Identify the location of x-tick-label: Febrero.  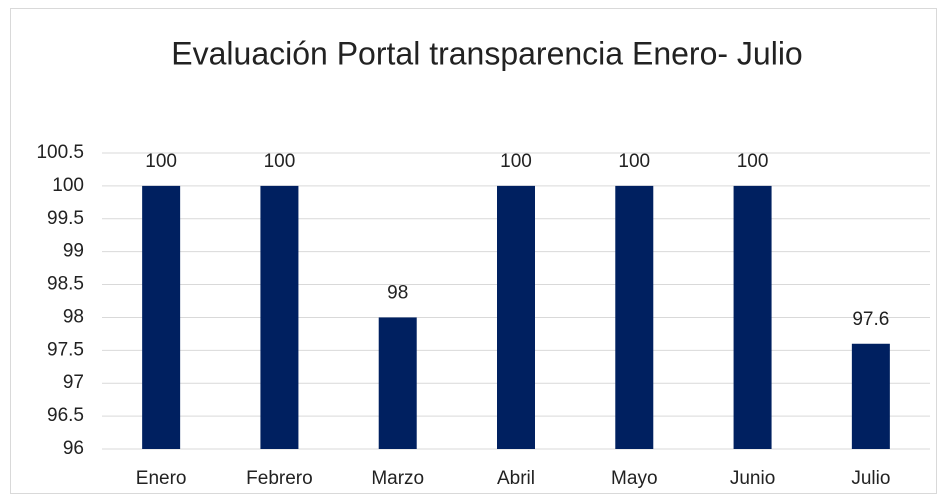
(279, 478).